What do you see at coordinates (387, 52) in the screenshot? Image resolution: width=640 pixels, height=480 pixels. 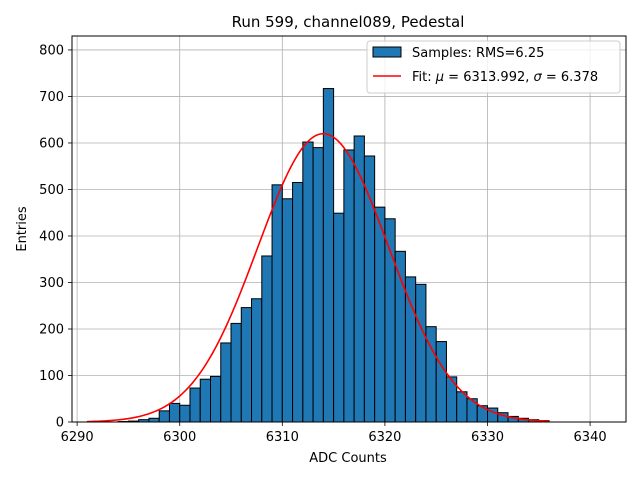 I see `legend-swatch-samples` at bounding box center [387, 52].